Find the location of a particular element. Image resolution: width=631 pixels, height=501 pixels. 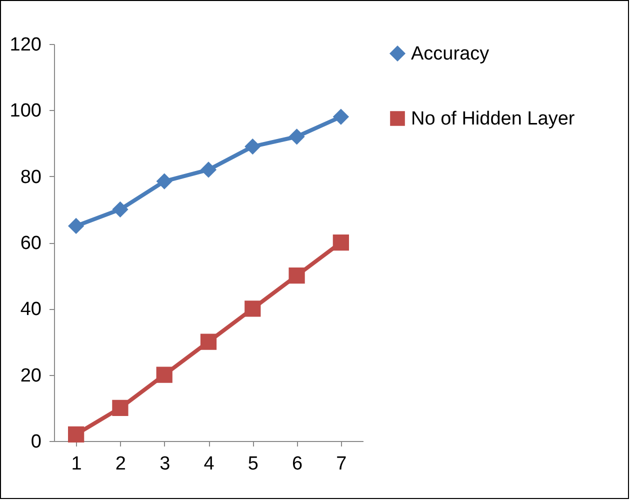

y-tick-label: 120 is located at coordinates (26, 45).